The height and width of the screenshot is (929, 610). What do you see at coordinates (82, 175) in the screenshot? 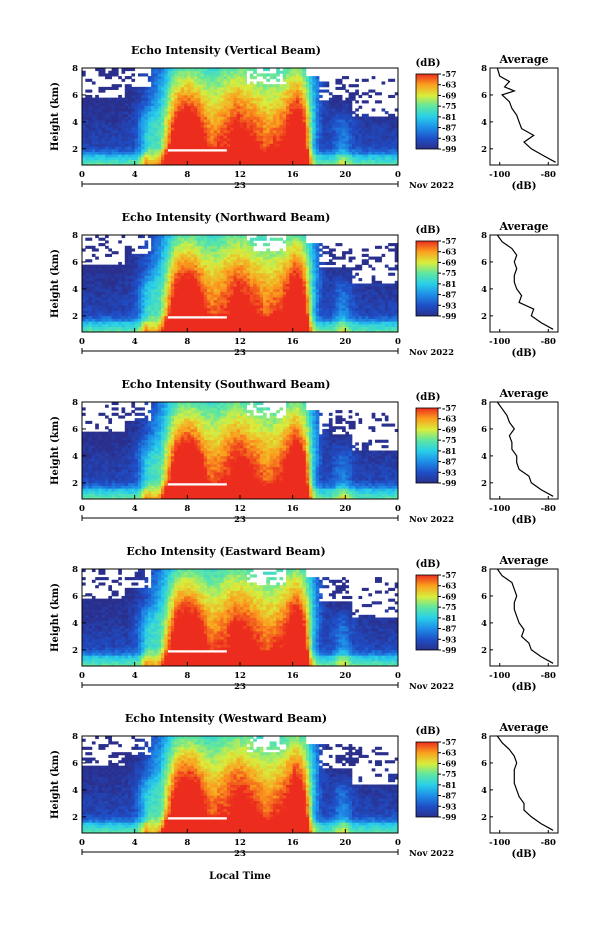
I see `x-tick-label: 0` at bounding box center [82, 175].